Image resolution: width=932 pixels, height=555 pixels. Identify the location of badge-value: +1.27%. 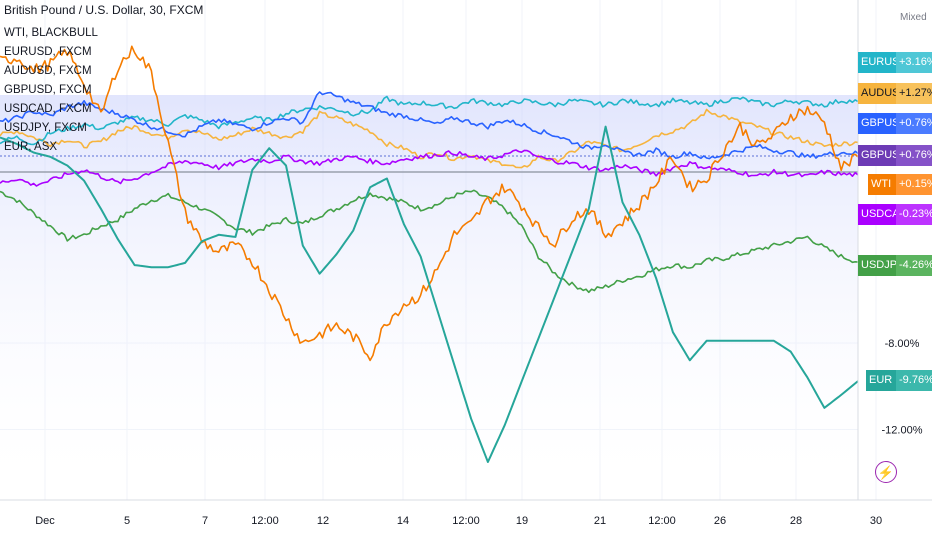
(914, 93).